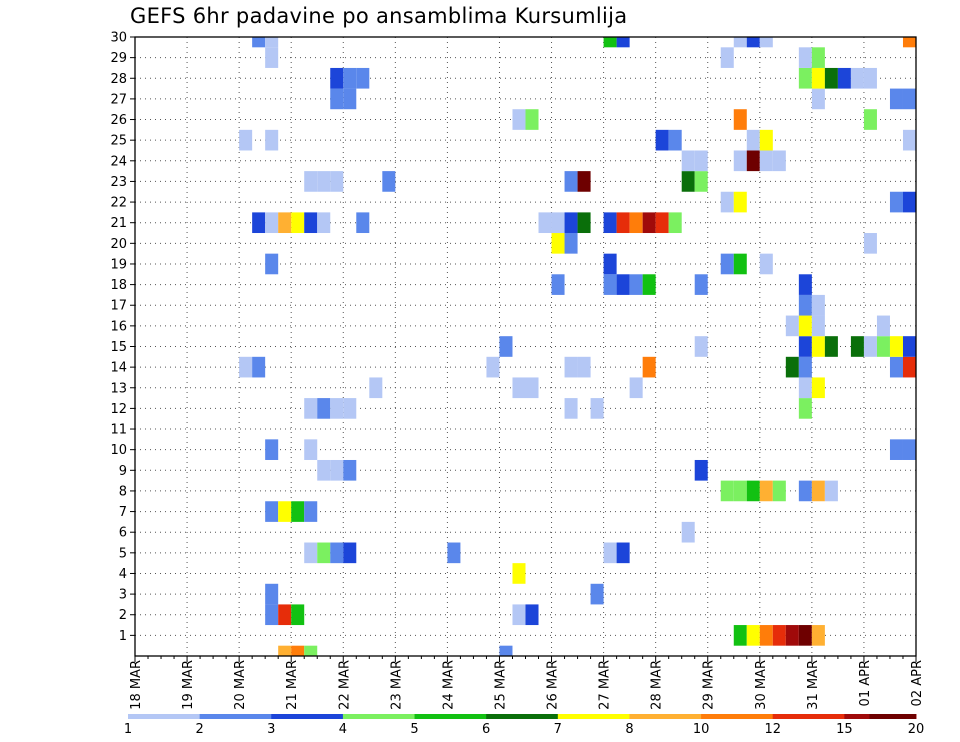 The width and height of the screenshot is (960, 742). Describe the element at coordinates (271, 729) in the screenshot. I see `legend-label: 3` at that location.